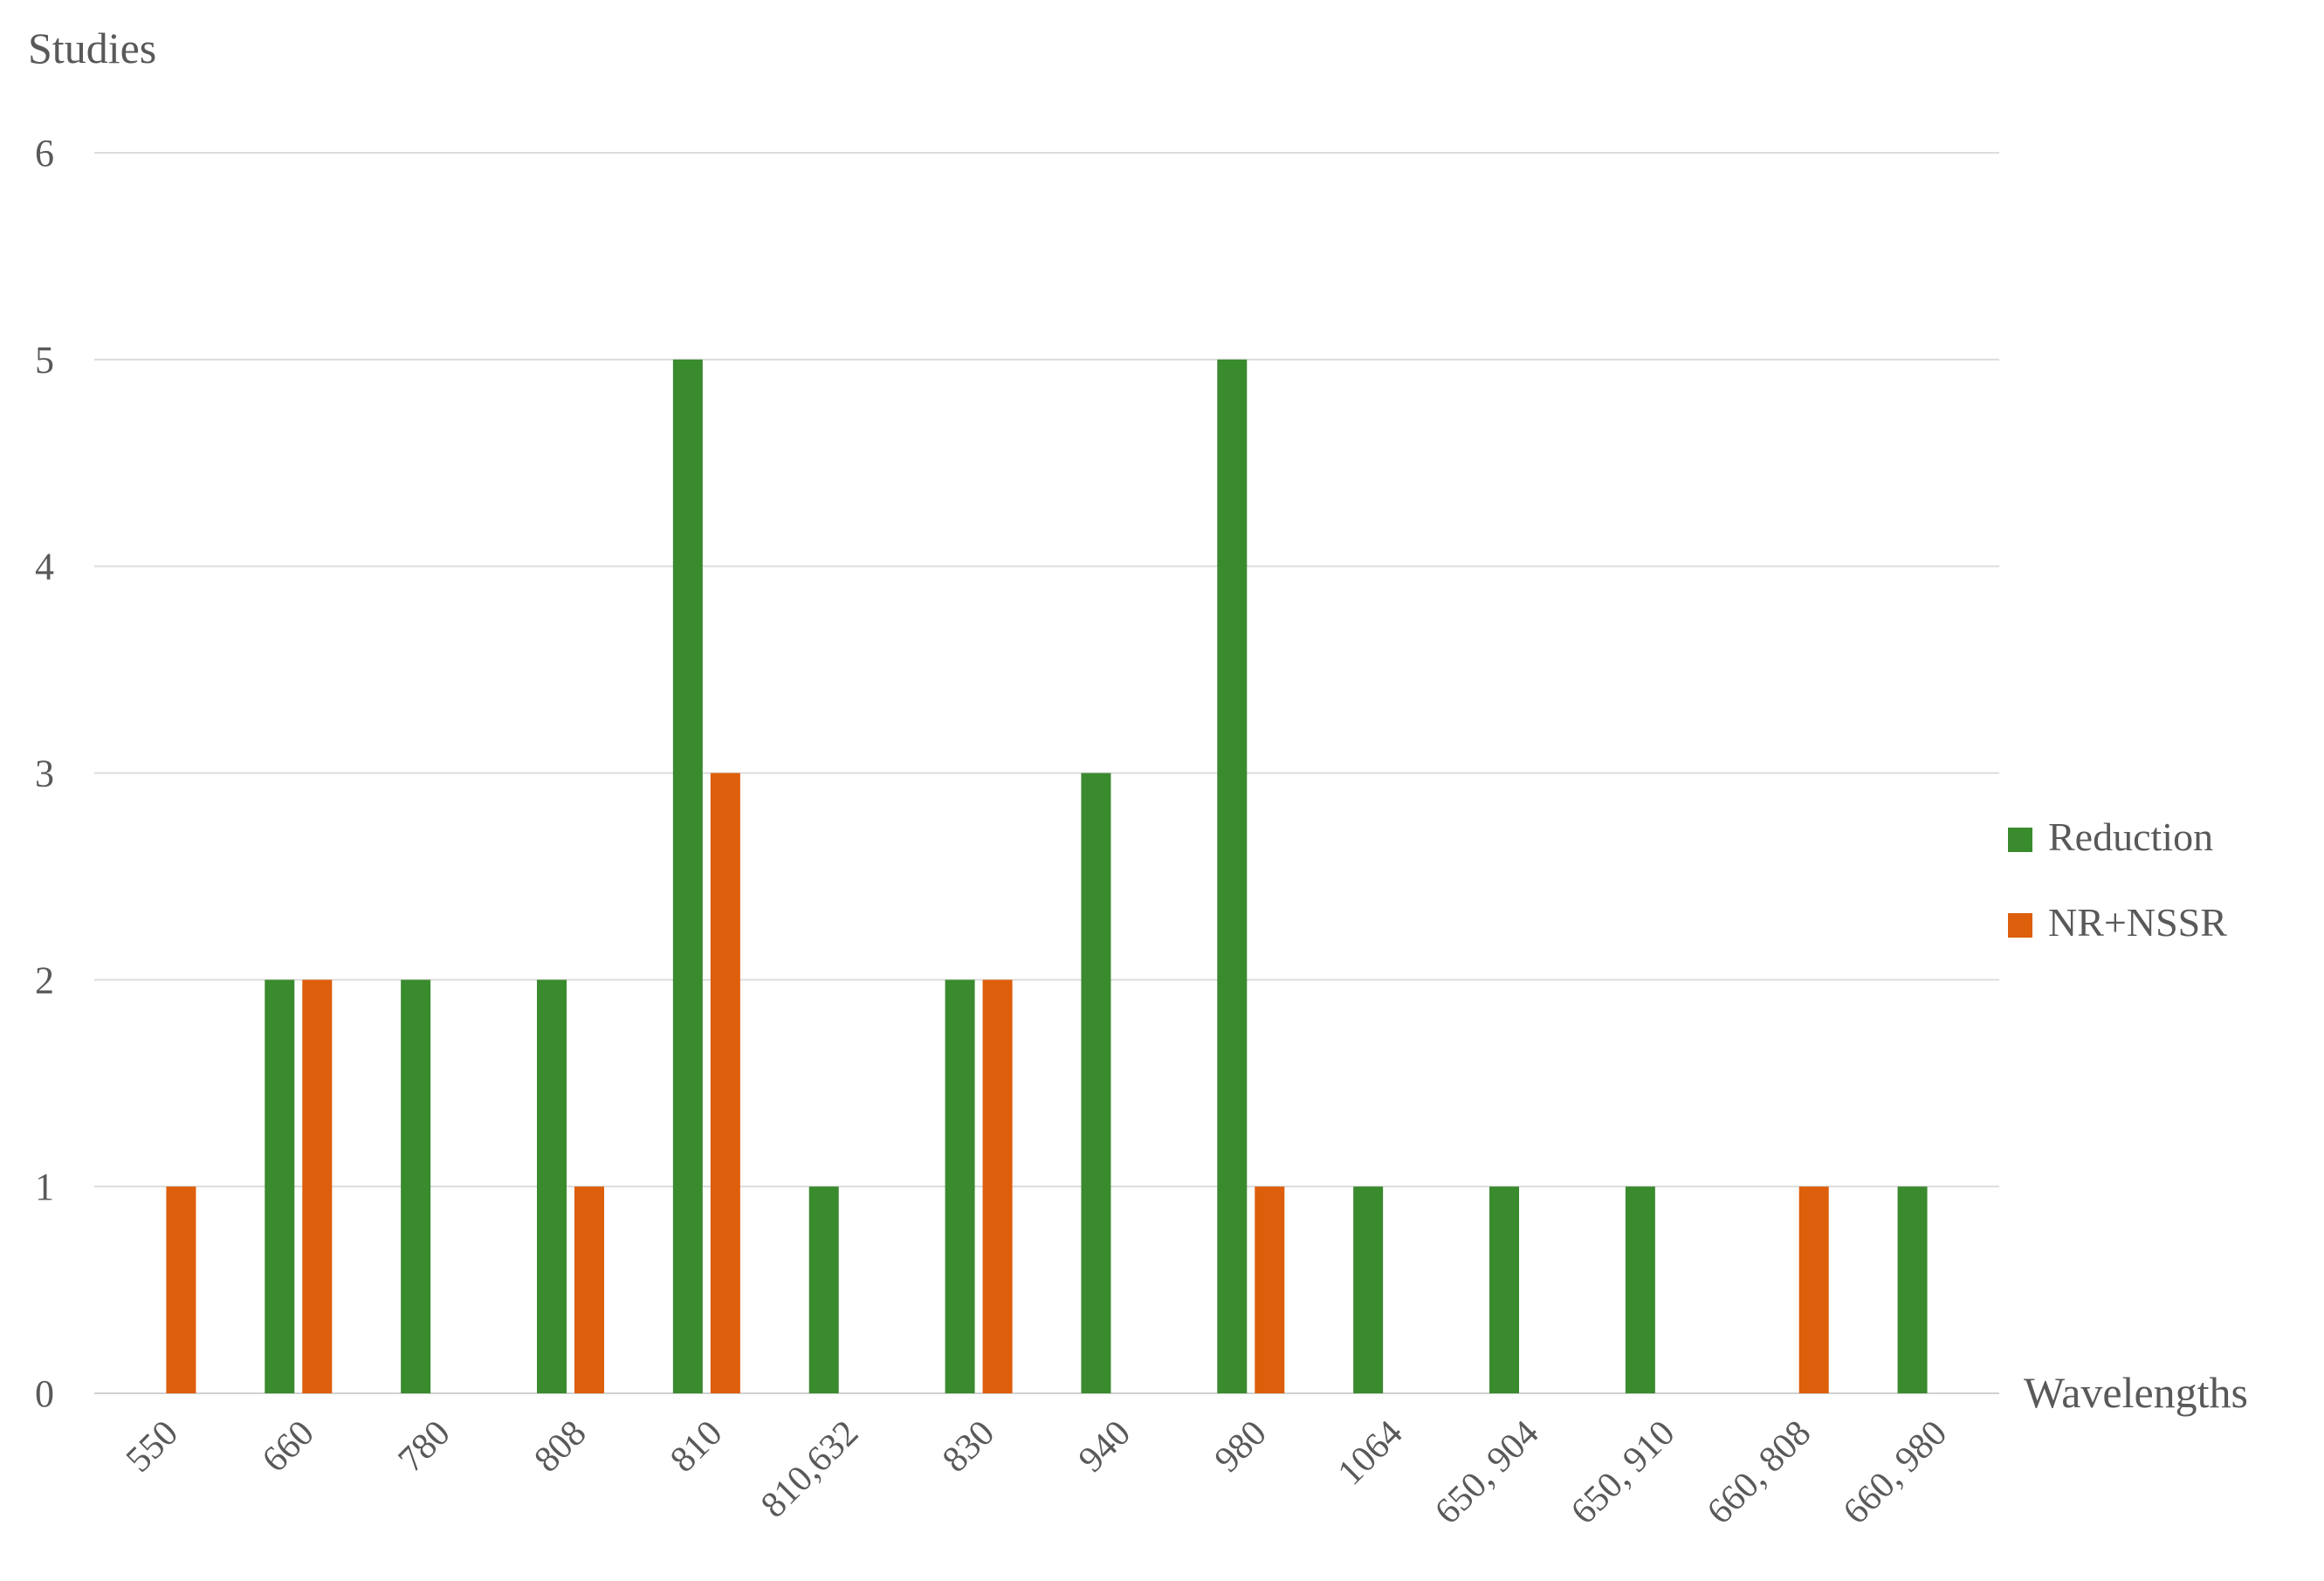  Describe the element at coordinates (2137, 923) in the screenshot. I see `legend-label: NR+NSSR` at that location.